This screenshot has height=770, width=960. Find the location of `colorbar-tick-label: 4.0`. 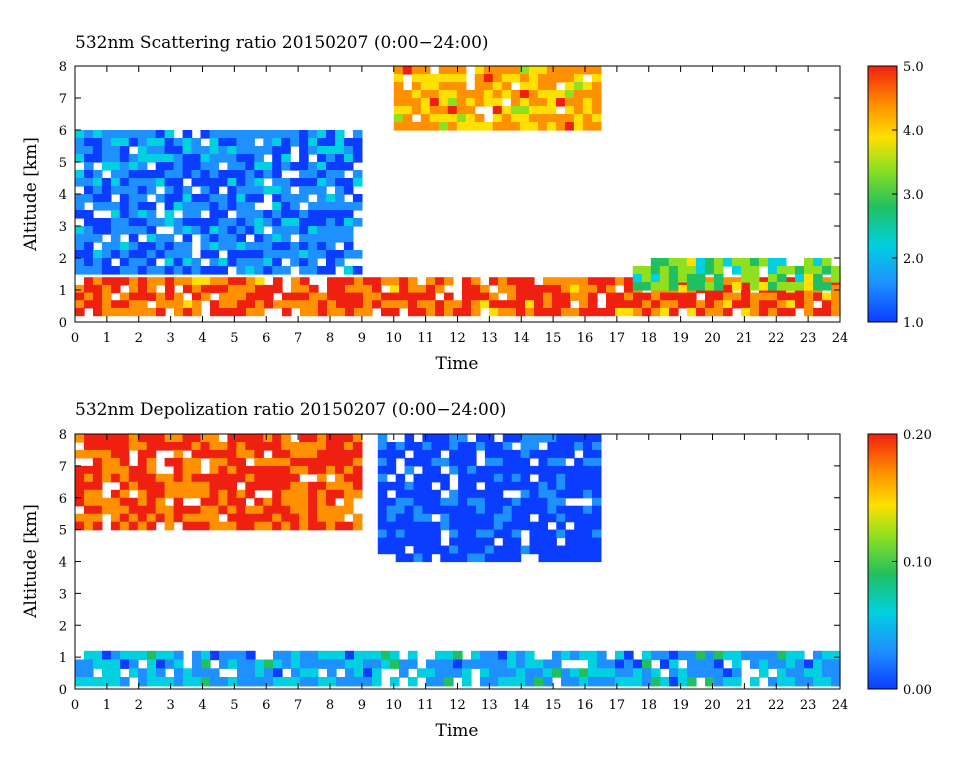

colorbar-tick-label: 4.0 is located at coordinates (913, 131).